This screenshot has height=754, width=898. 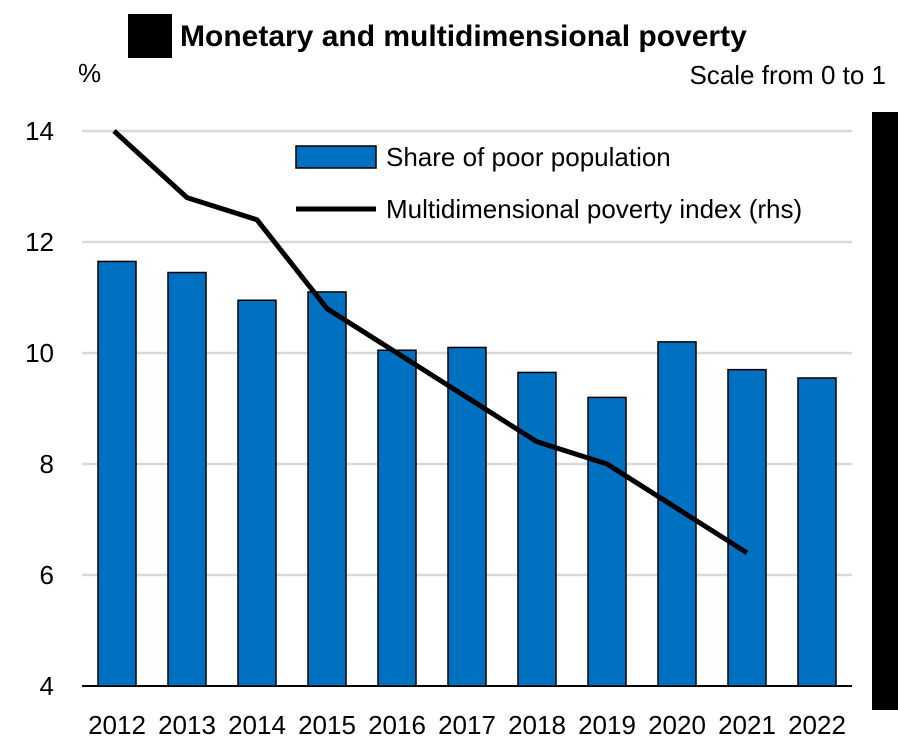 I want to click on x-tick-label: 2018, so click(x=537, y=725).